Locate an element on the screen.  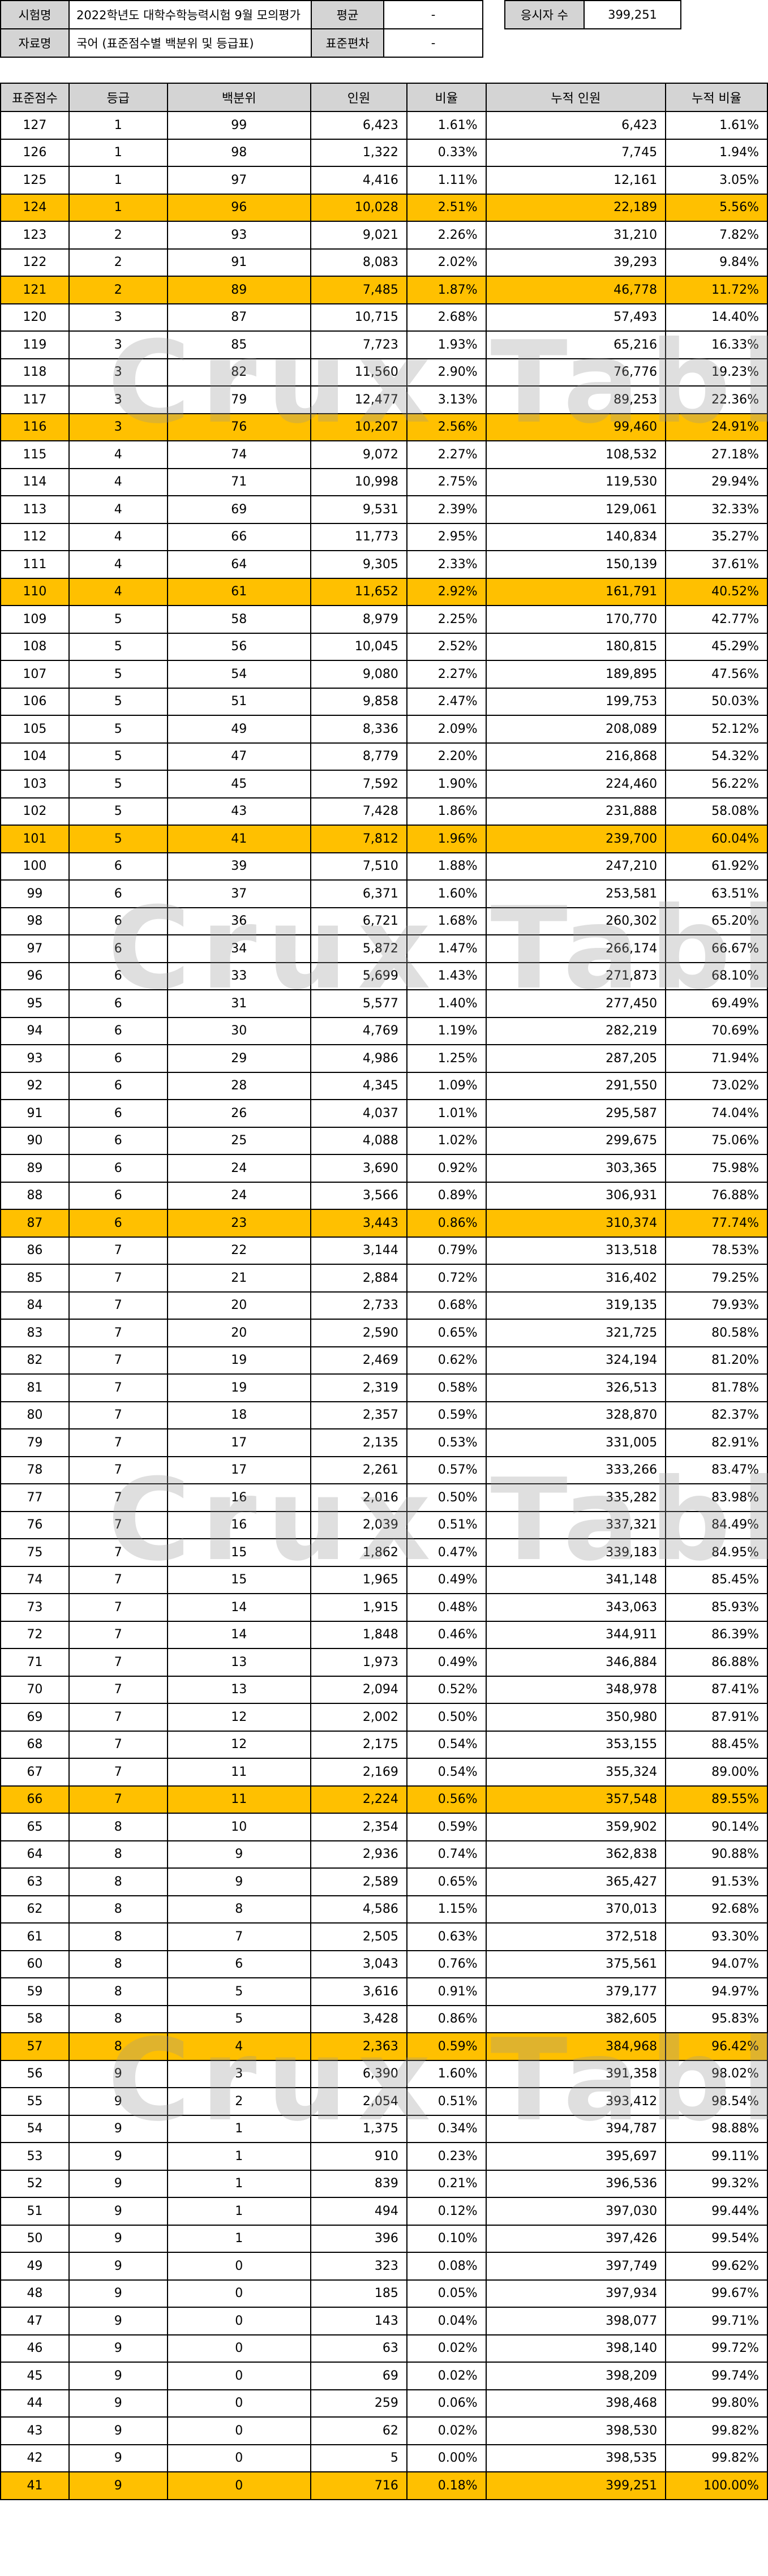
cumulative-ratio-cell: 60.04% is located at coordinates (716, 839).